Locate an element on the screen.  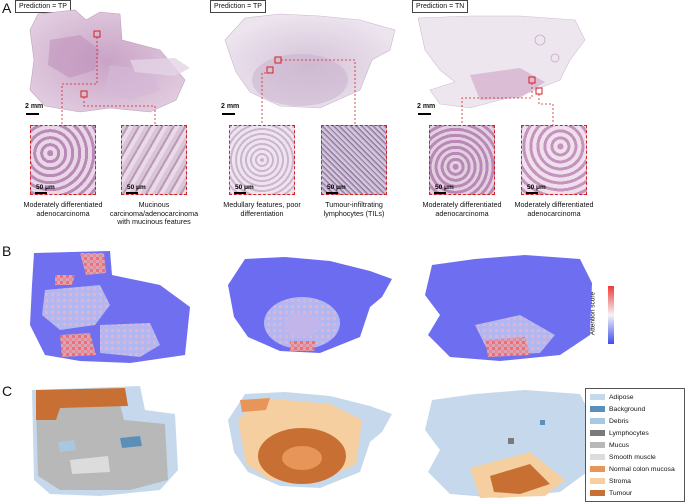
legend-item-adipose: Adipose is located at coordinates (612, 397).